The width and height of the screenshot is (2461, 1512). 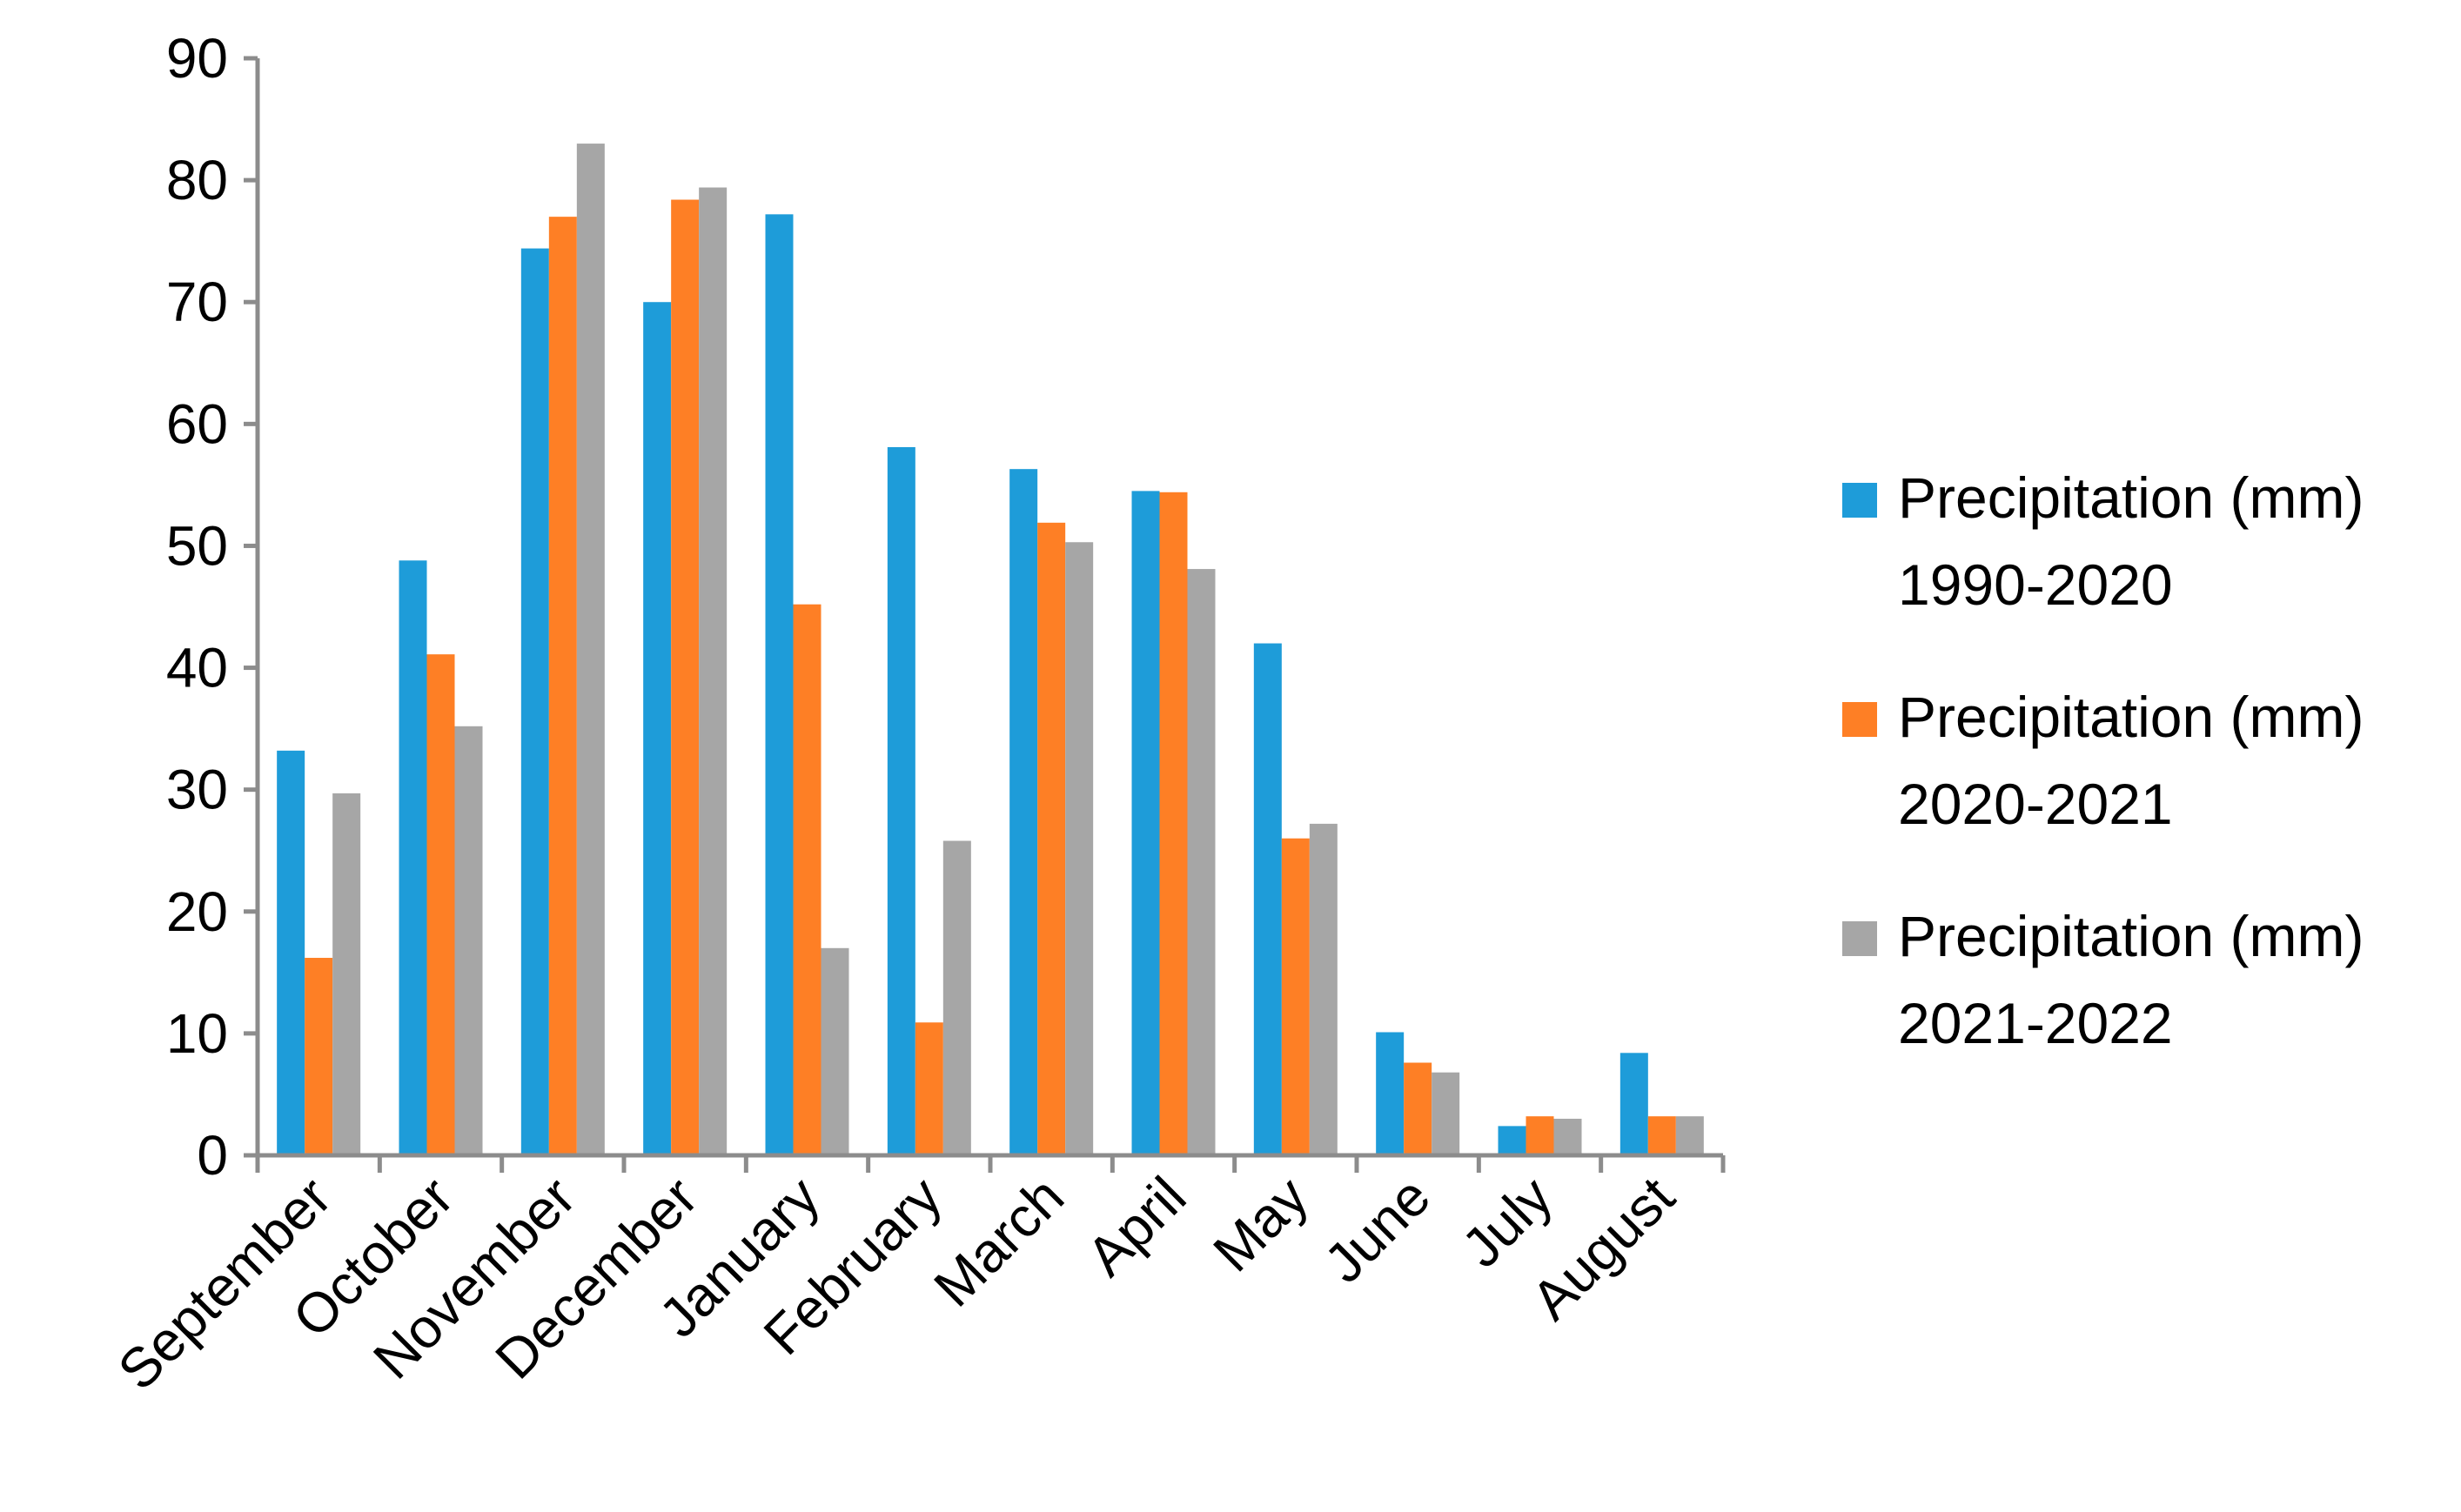 What do you see at coordinates (197, 546) in the screenshot?
I see `y-tick-label: 50` at bounding box center [197, 546].